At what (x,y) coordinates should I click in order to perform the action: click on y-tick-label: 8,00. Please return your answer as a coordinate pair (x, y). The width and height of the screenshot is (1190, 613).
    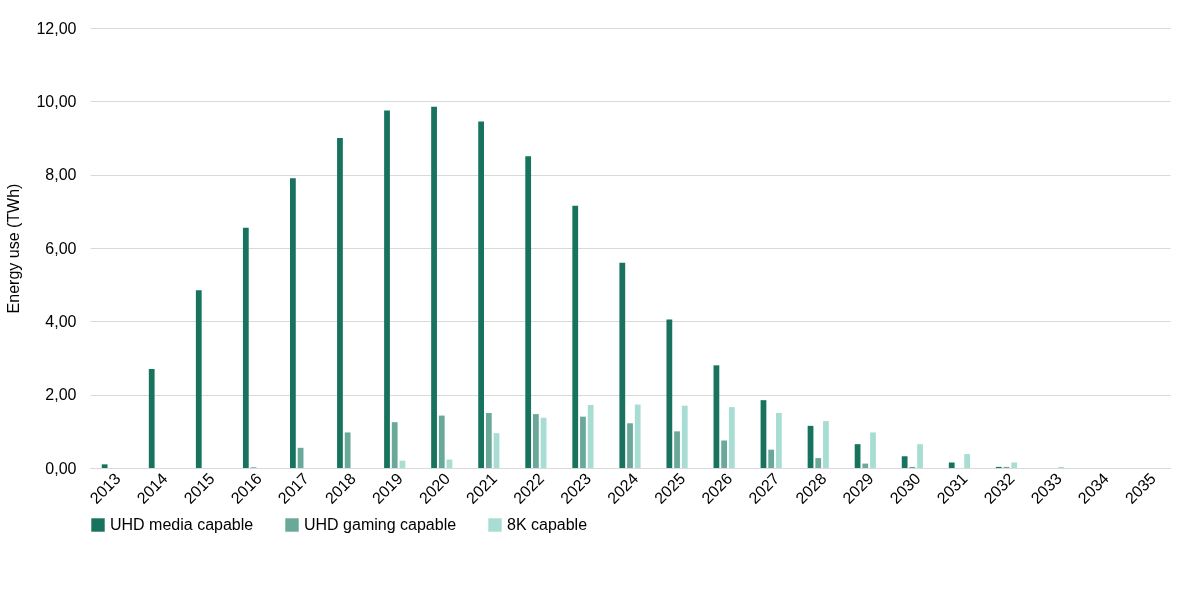
    Looking at the image, I should click on (61, 175).